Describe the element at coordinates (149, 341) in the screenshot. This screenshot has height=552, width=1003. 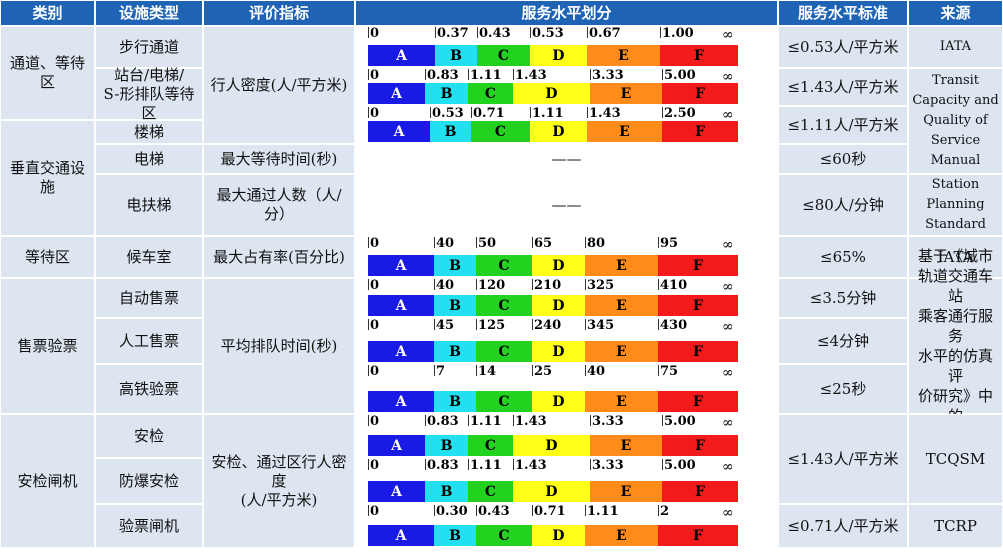
I see `facility-cell: 人工售票` at that location.